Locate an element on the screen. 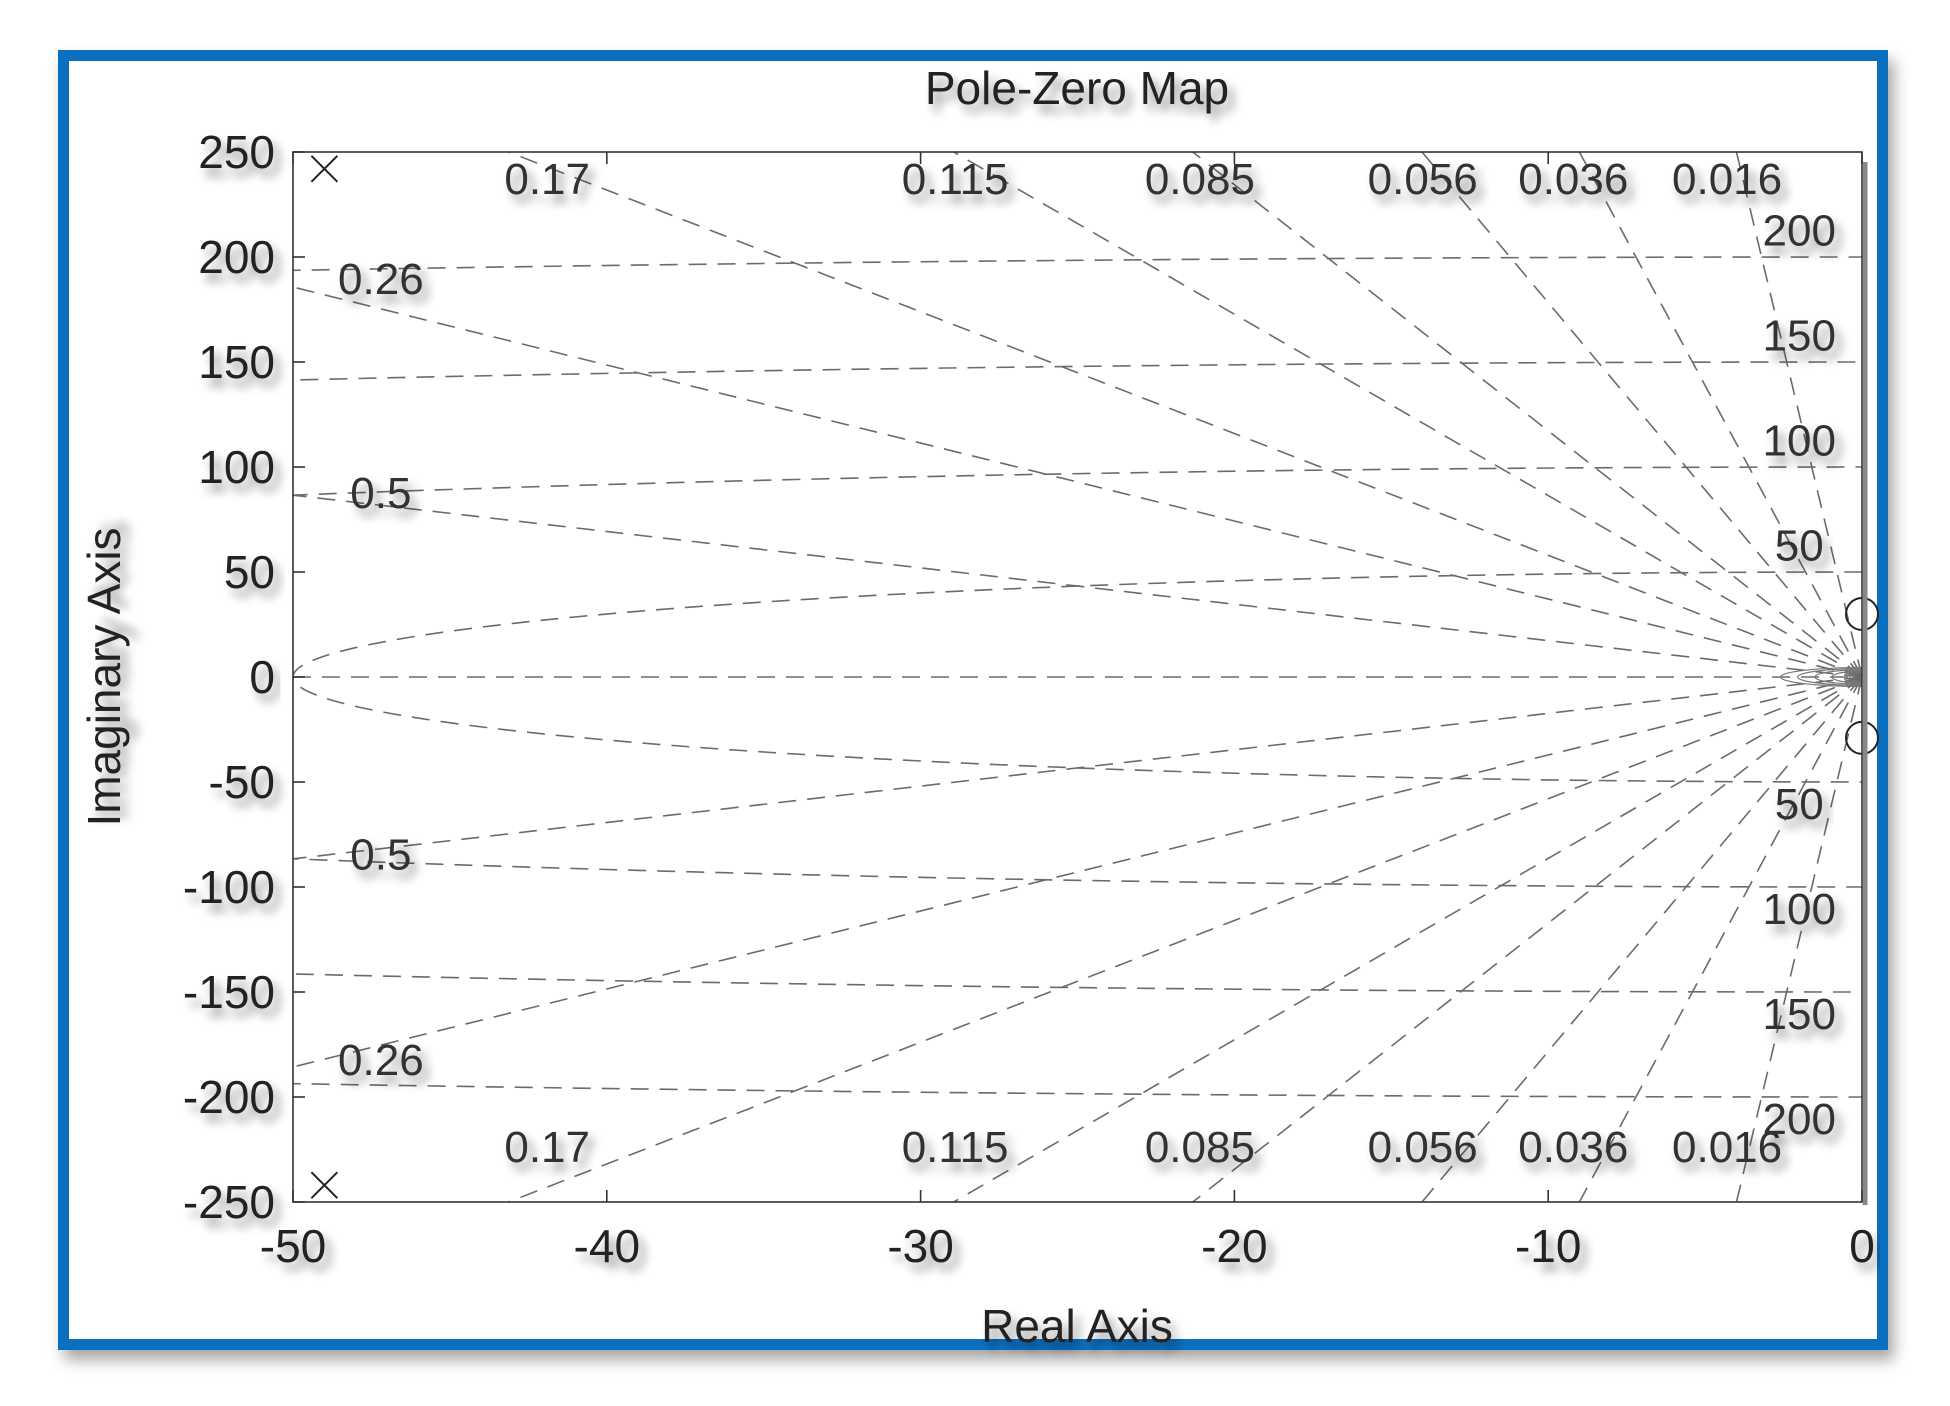 Image resolution: width=1950 pixels, height=1406 pixels. x-tick-label: -50 is located at coordinates (293, 1246).